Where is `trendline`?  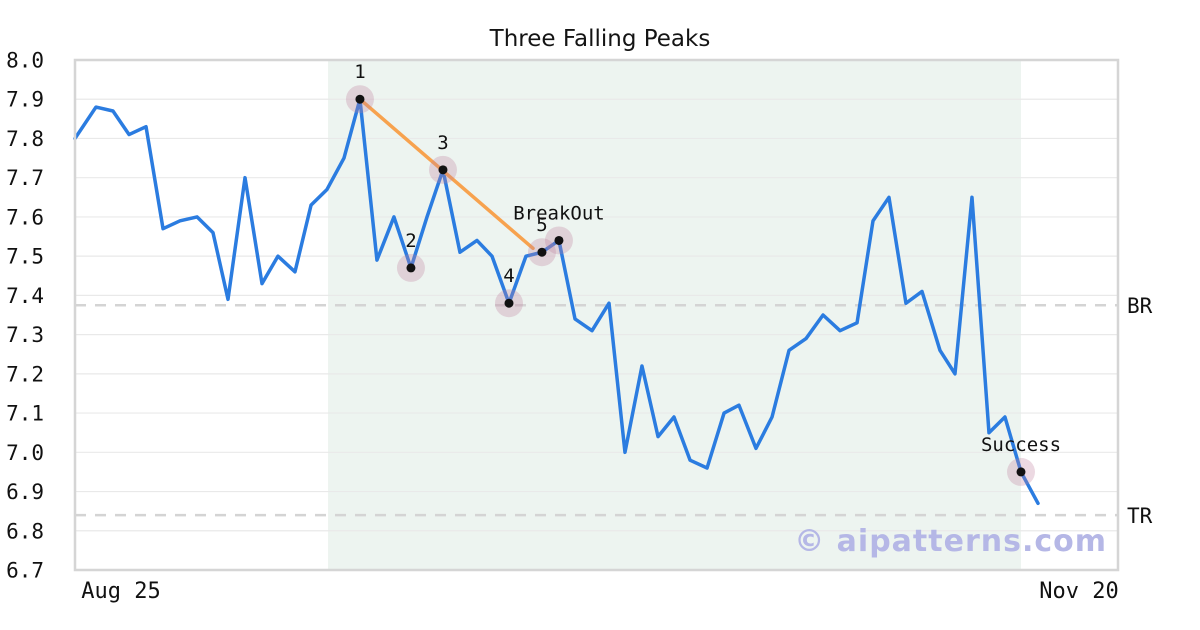 trendline is located at coordinates (446, 174).